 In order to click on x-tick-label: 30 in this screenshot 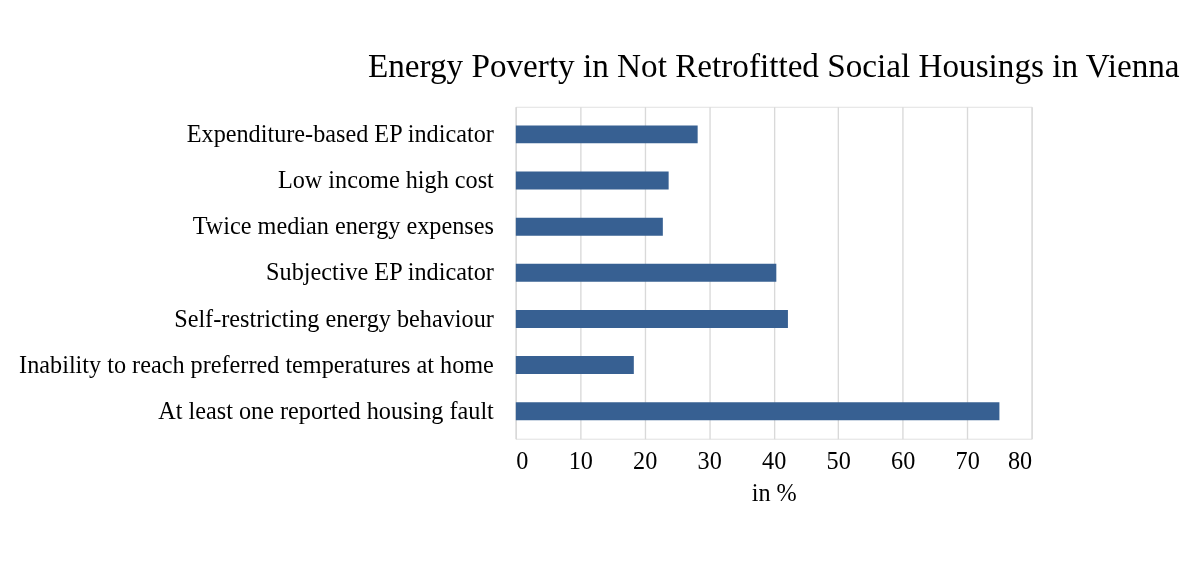, I will do `click(709, 460)`.